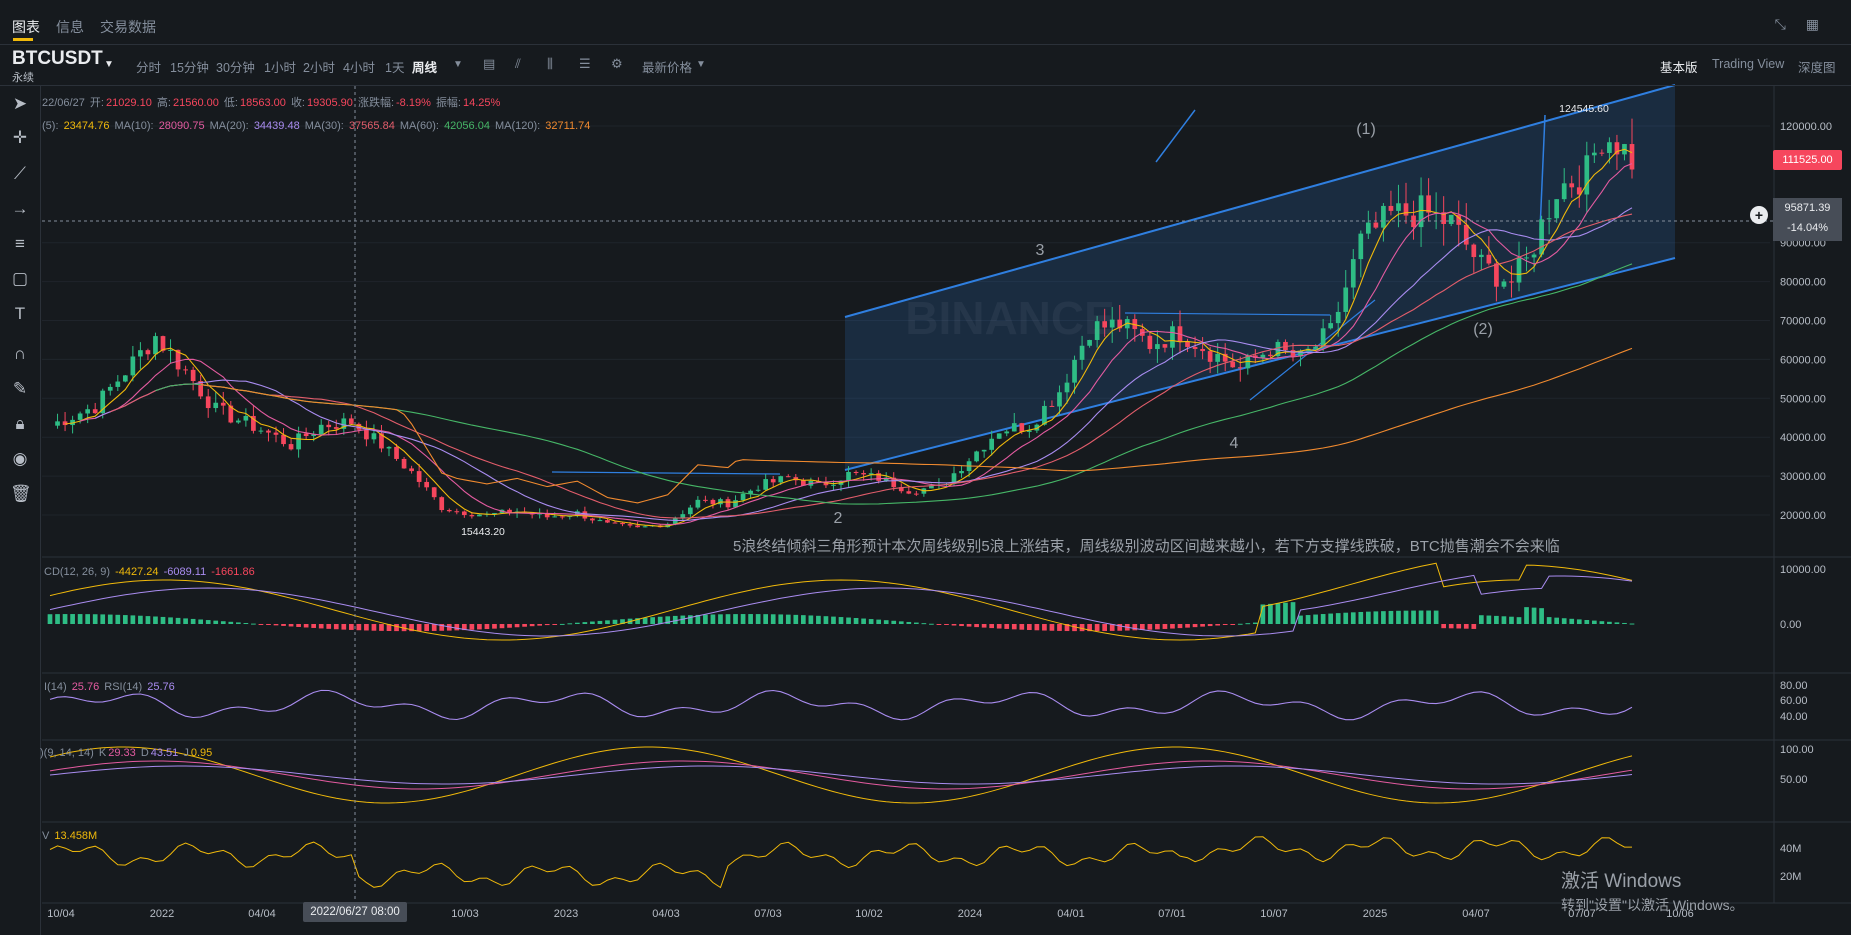 This screenshot has height=935, width=1851. What do you see at coordinates (70, 27) in the screenshot?
I see `tab-info: 信息` at bounding box center [70, 27].